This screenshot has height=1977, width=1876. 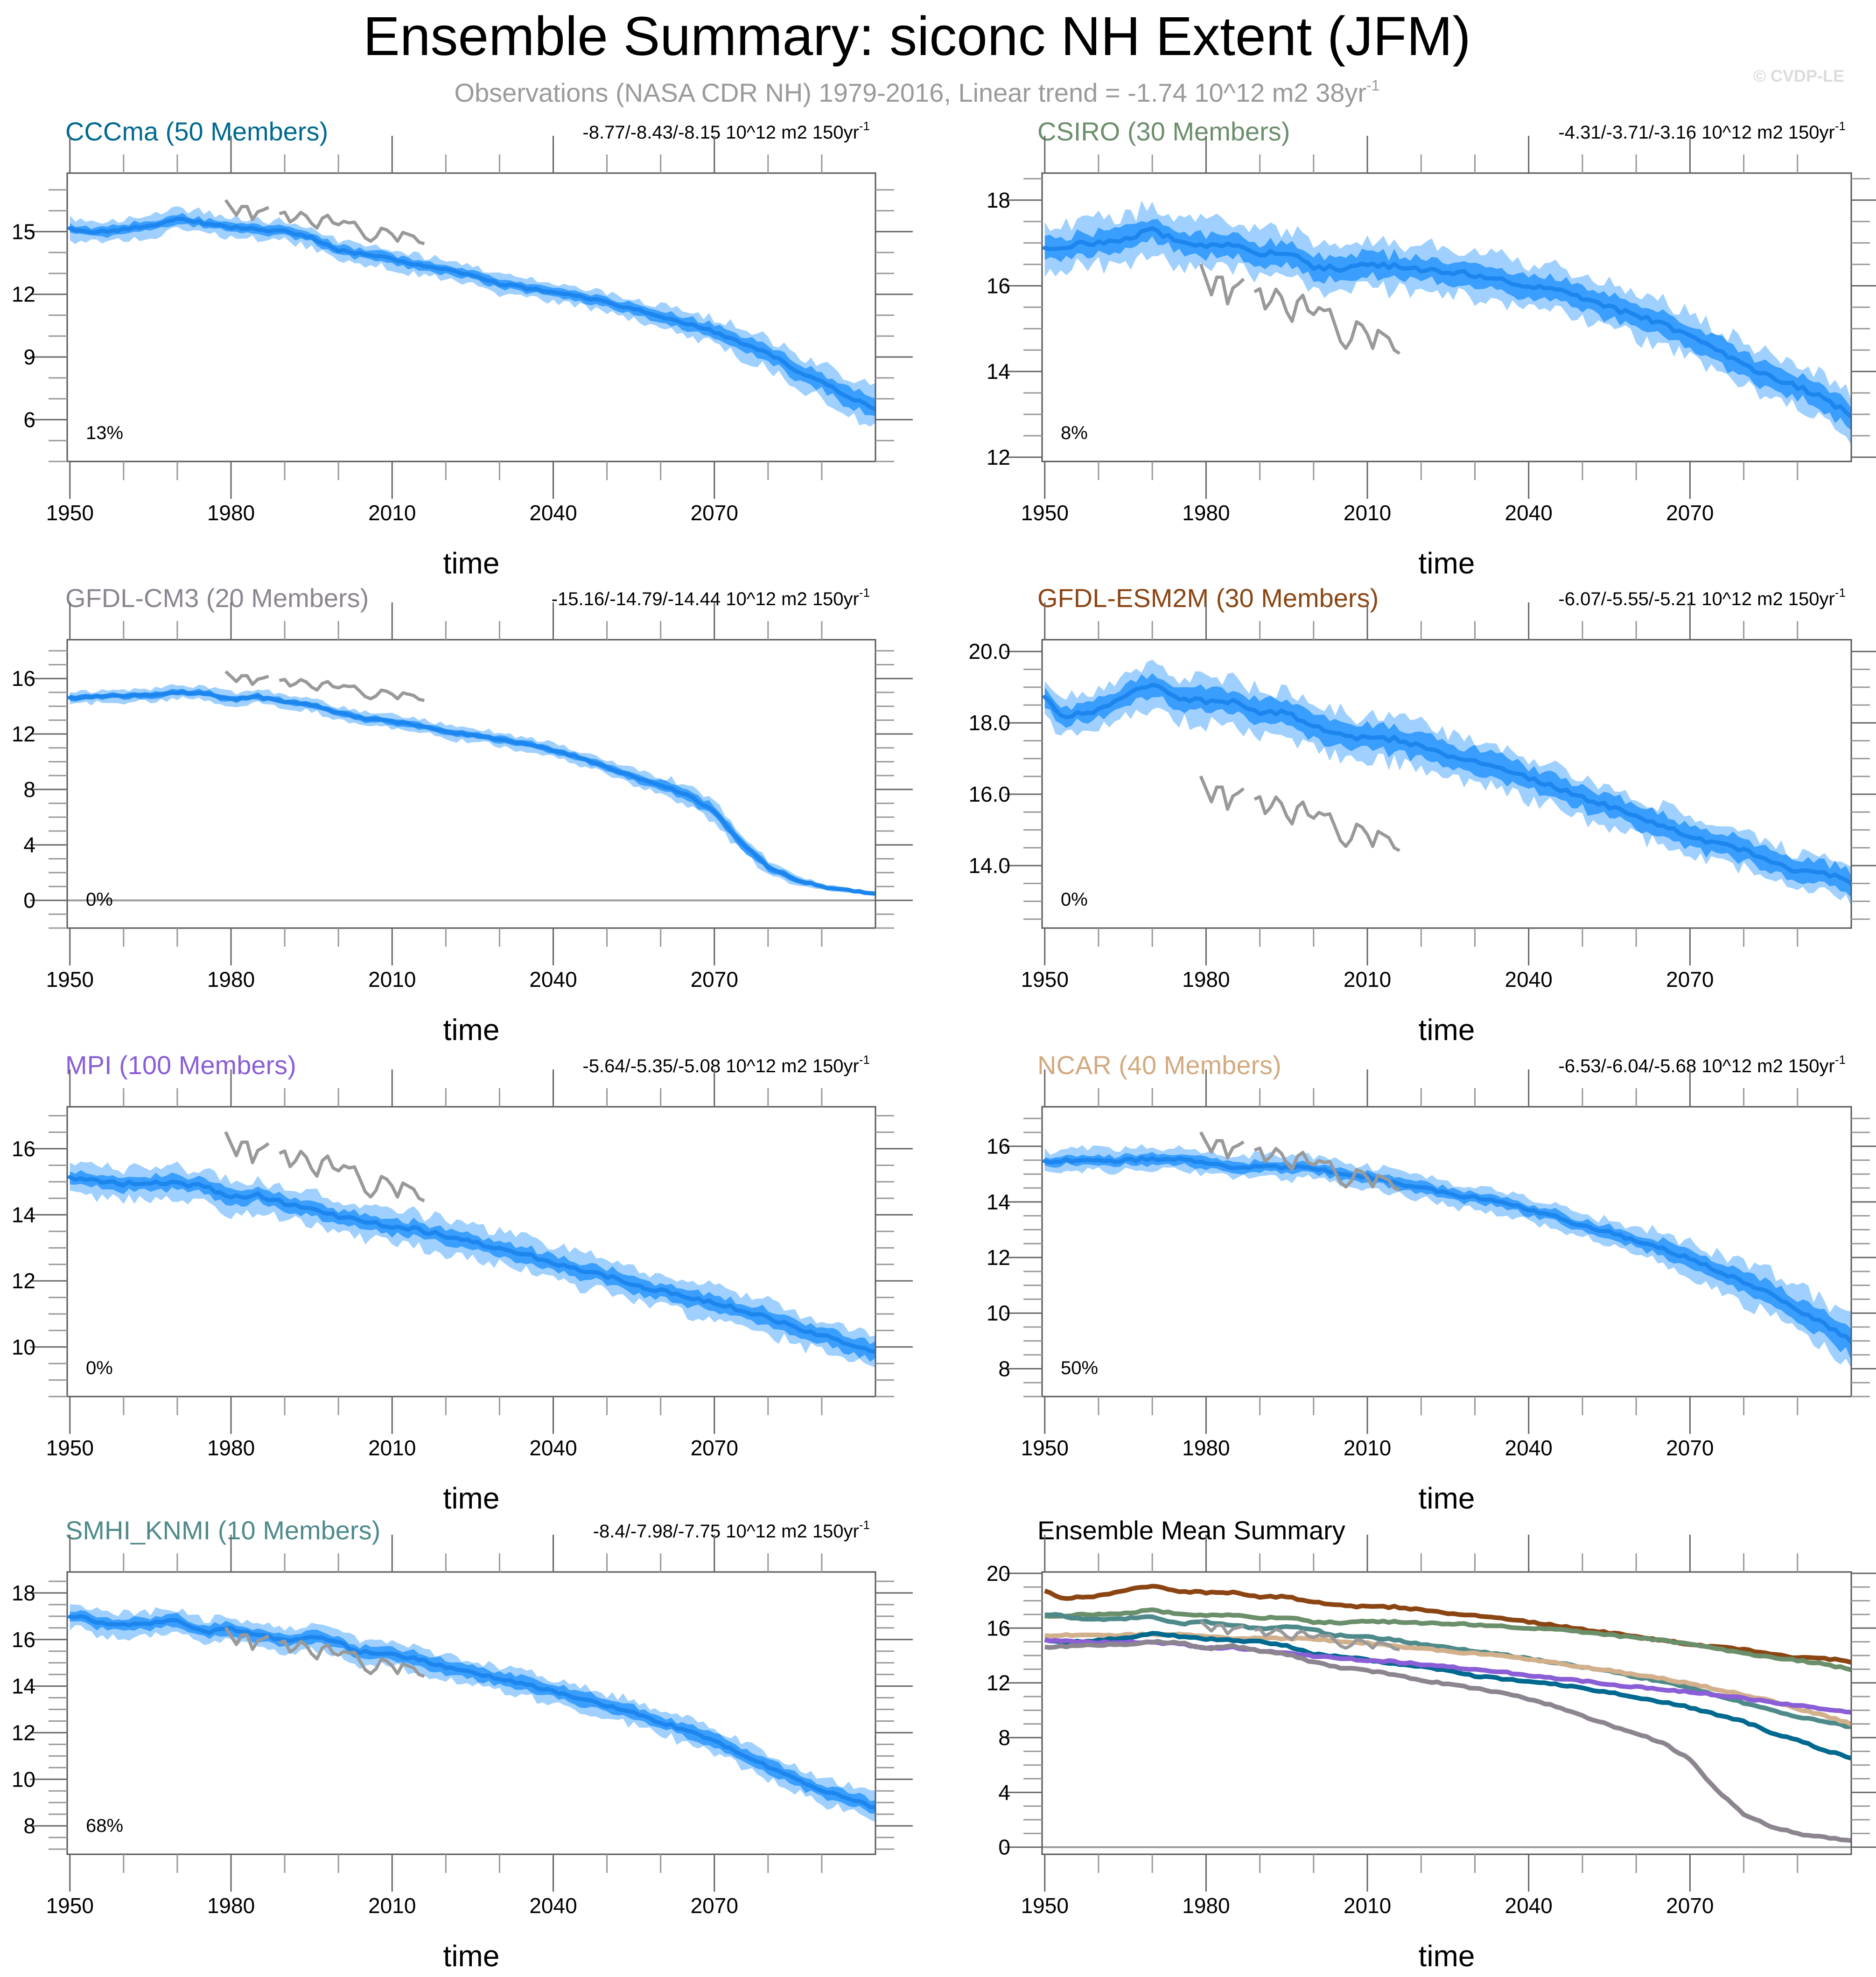 What do you see at coordinates (1798, 76) in the screenshot?
I see `watermark: © CVDP-LE` at bounding box center [1798, 76].